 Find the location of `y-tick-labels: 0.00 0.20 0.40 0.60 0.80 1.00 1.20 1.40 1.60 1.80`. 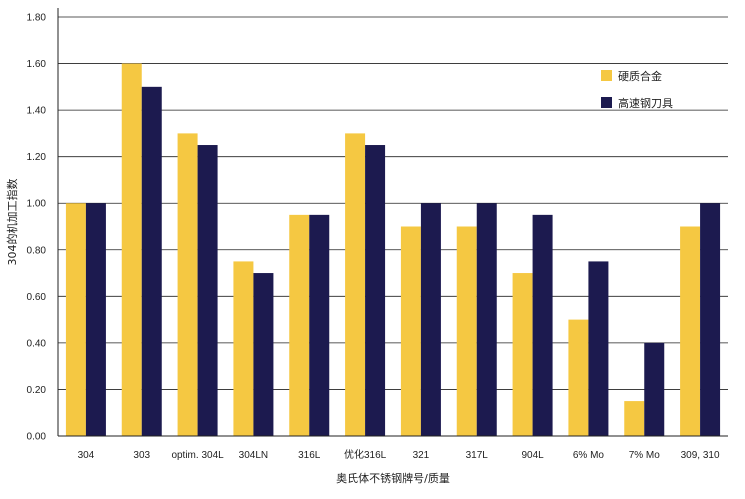

y-tick-labels: 0.00 0.20 0.40 0.60 0.80 1.00 1.20 1.40 1.60 1.80 is located at coordinates (37, 228).